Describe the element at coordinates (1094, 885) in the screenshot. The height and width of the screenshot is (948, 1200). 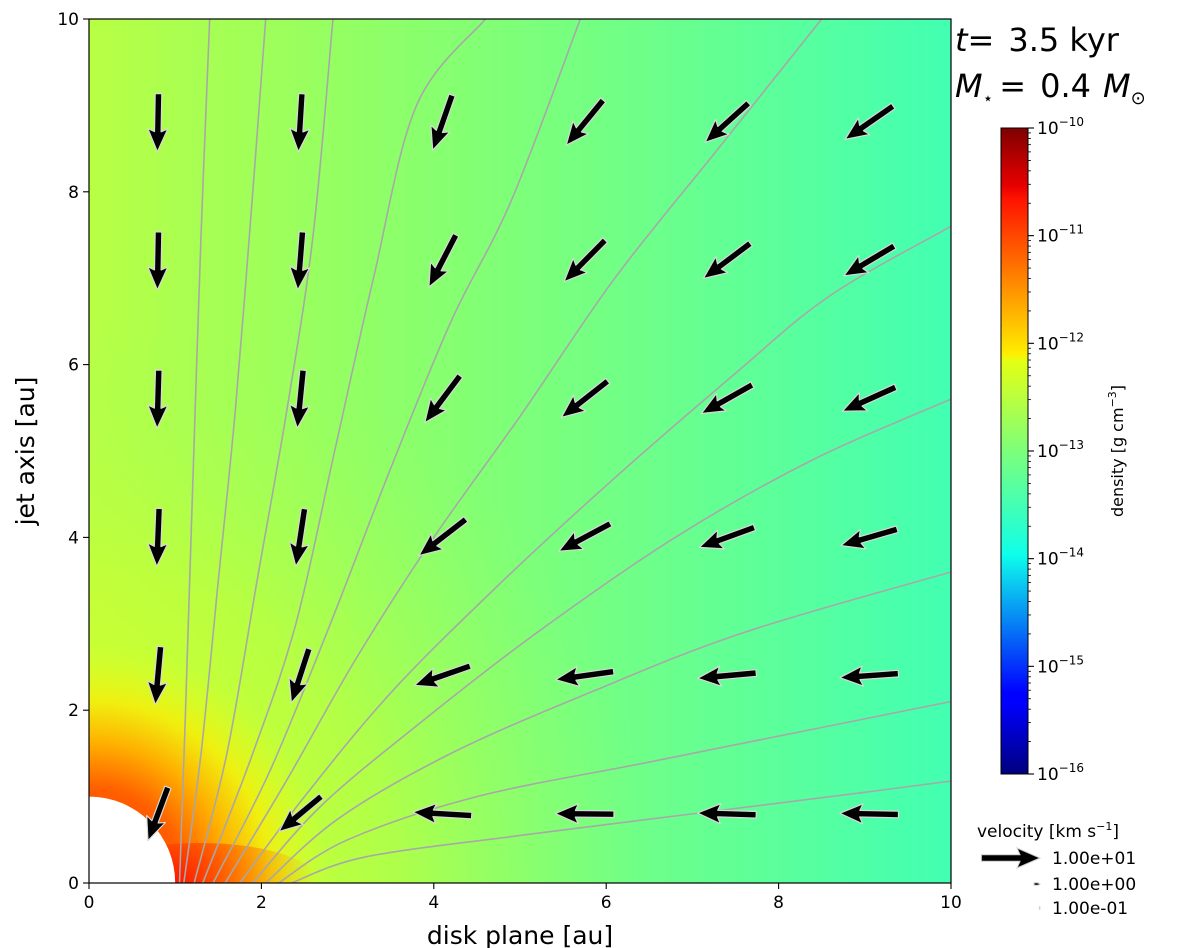
I see `velocity-key-label: 1.00e+00` at that location.